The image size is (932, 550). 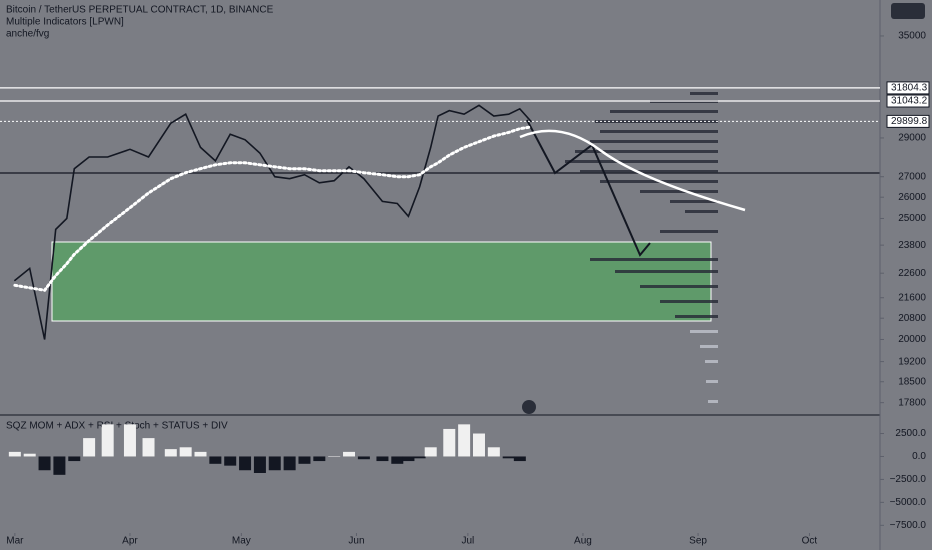 What do you see at coordinates (908, 502) in the screenshot?
I see `y-tick-label: −5000.0` at bounding box center [908, 502].